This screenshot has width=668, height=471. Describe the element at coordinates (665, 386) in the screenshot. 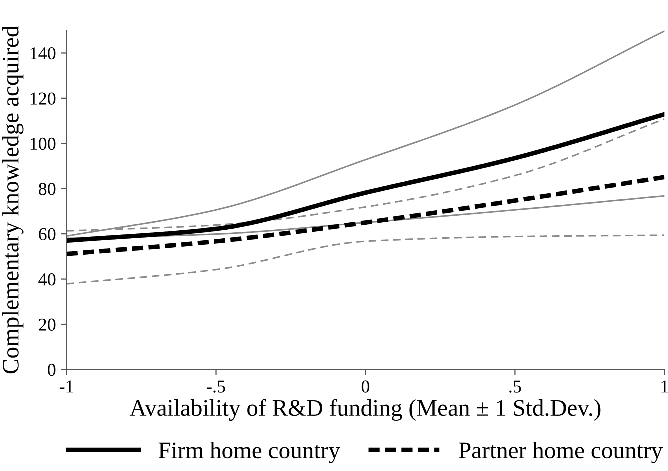

I see `x-tick-label: 1` at that location.